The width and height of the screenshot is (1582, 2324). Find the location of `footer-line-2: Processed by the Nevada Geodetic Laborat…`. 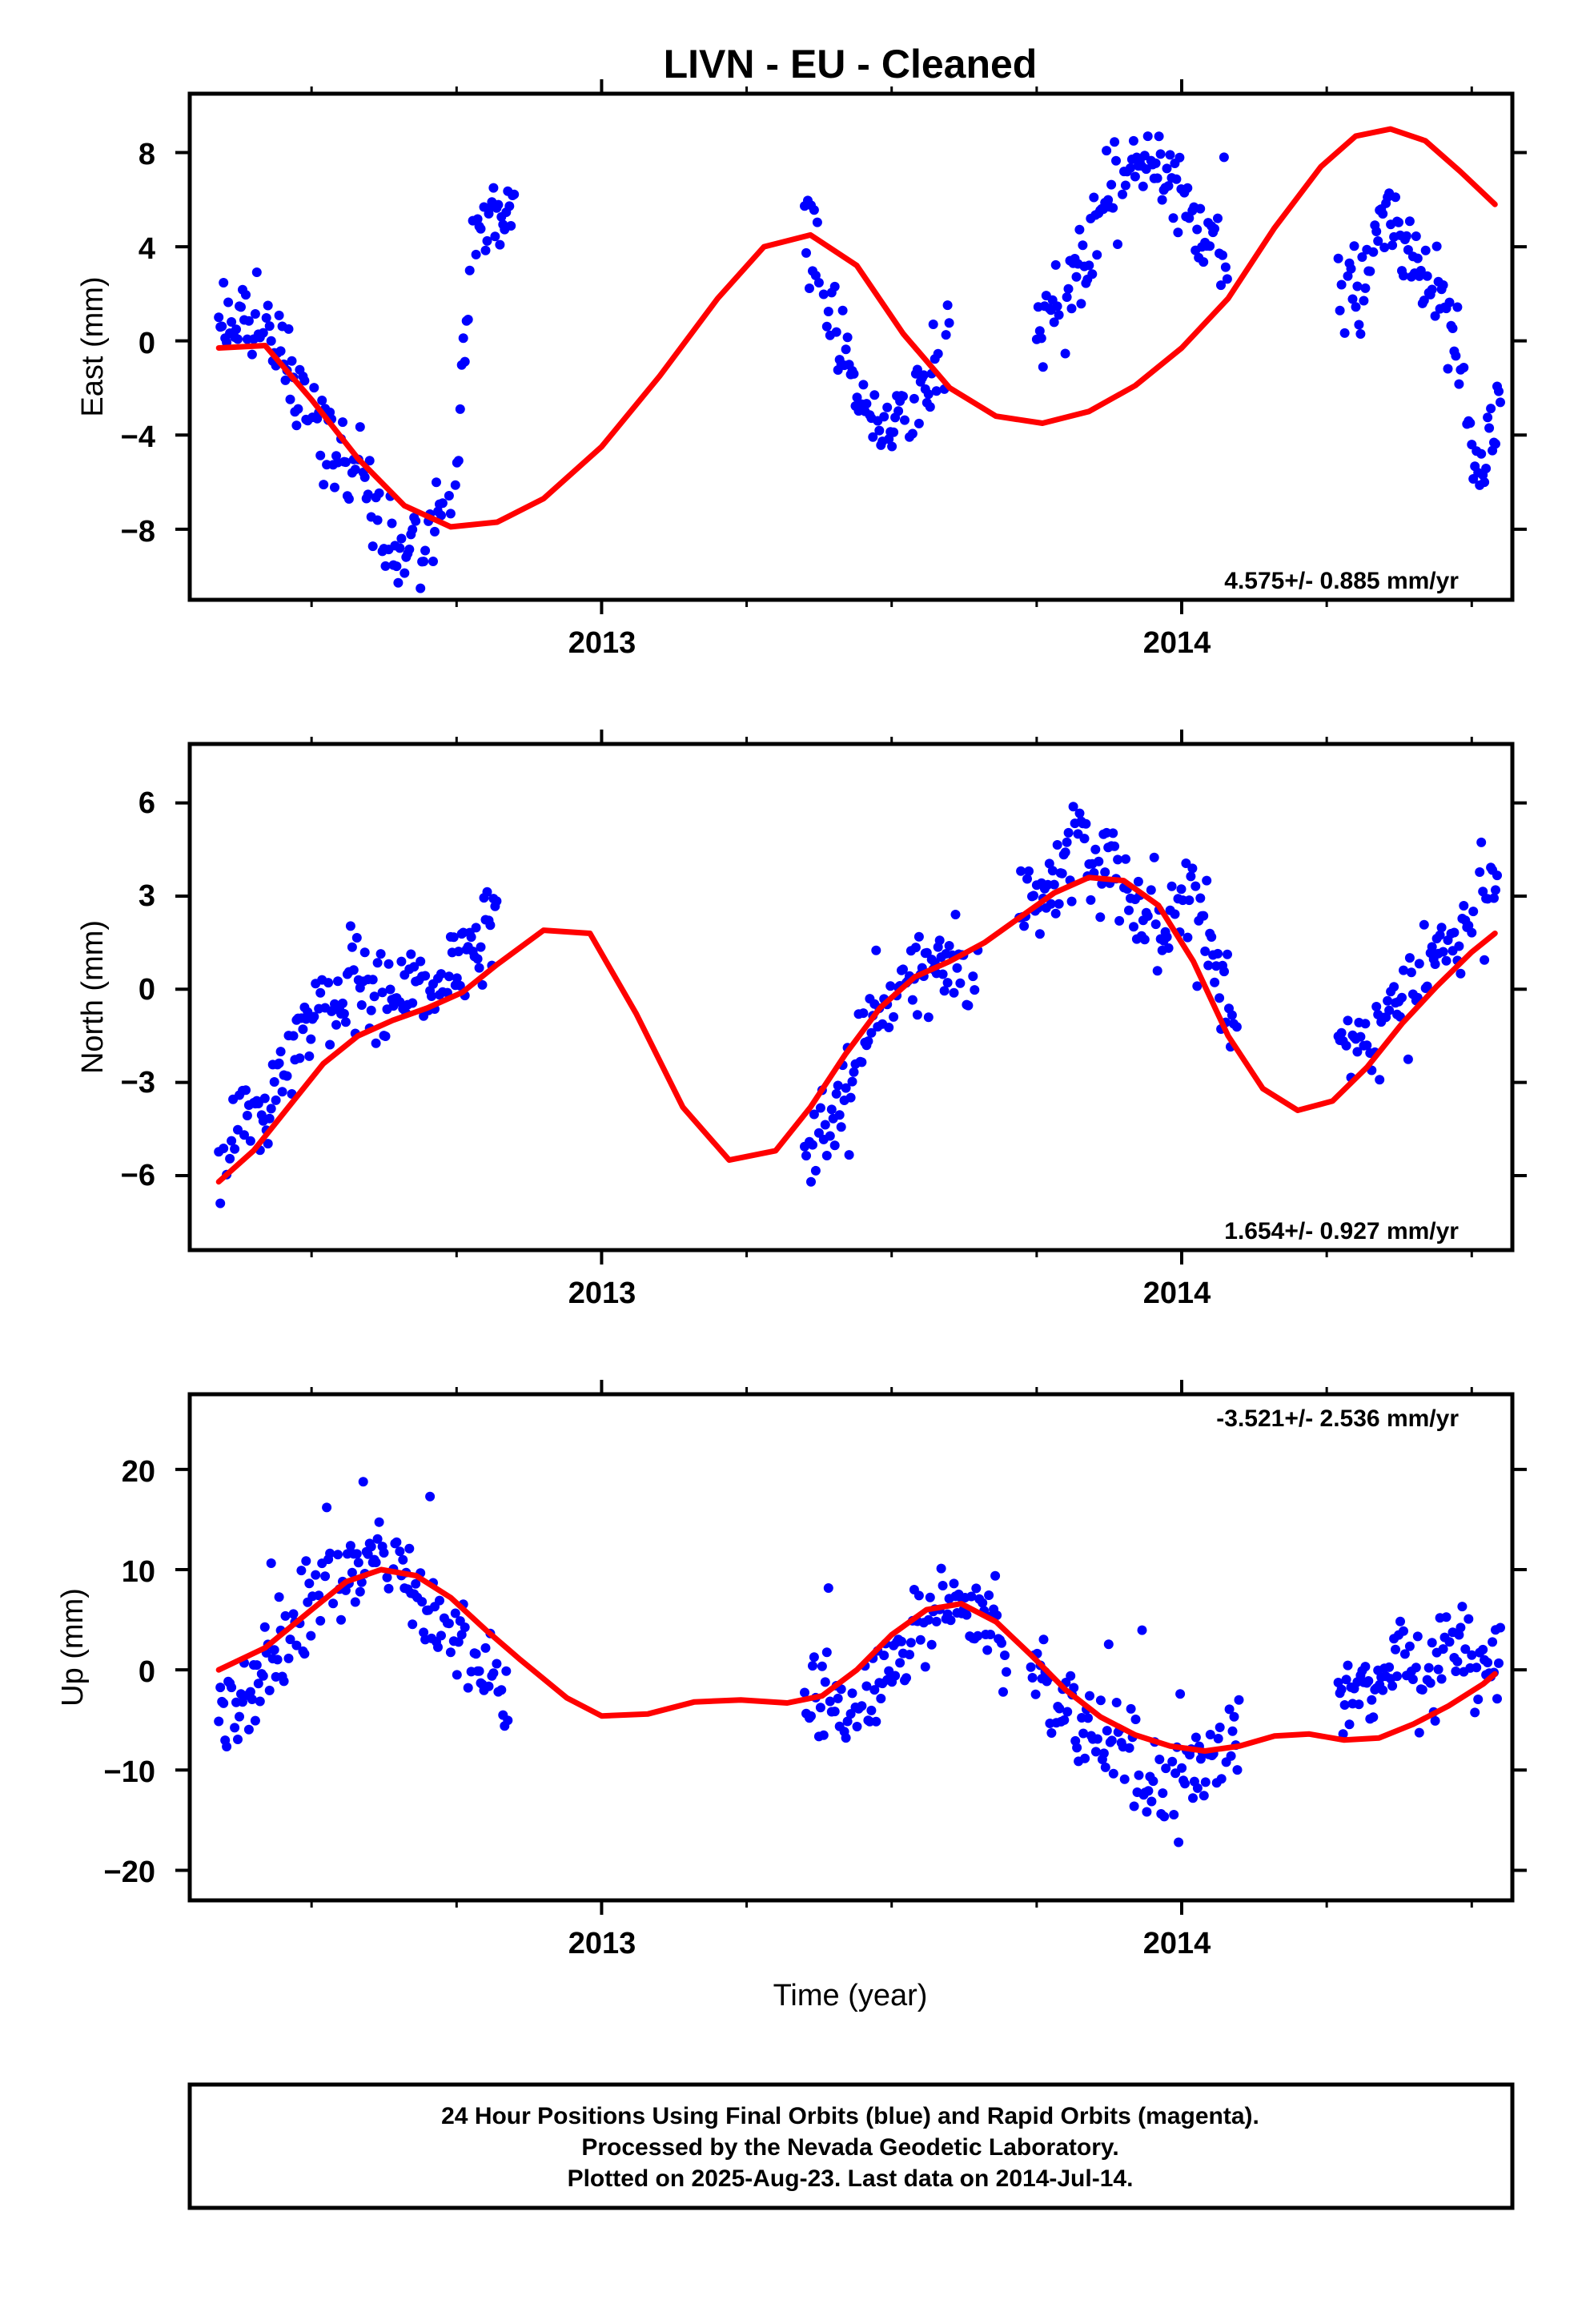

footer-line-2: Processed by the Nevada Geodetic Laborat… is located at coordinates (849, 2147).